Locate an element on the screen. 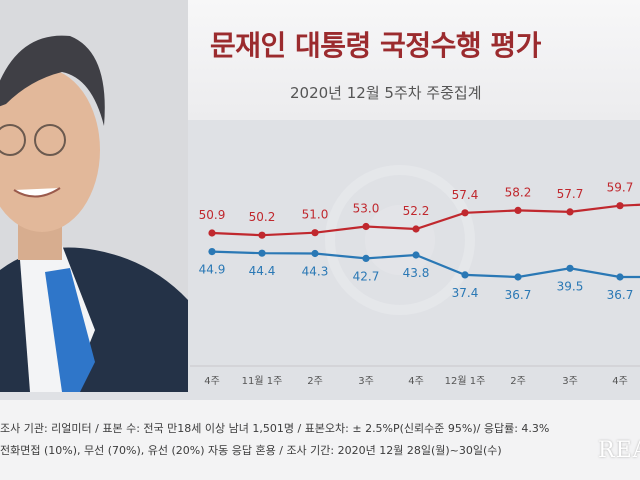 This screenshot has width=640, height=480. chart-subtitle: 2020년 12월 5주차 주중집계 is located at coordinates (386, 93).